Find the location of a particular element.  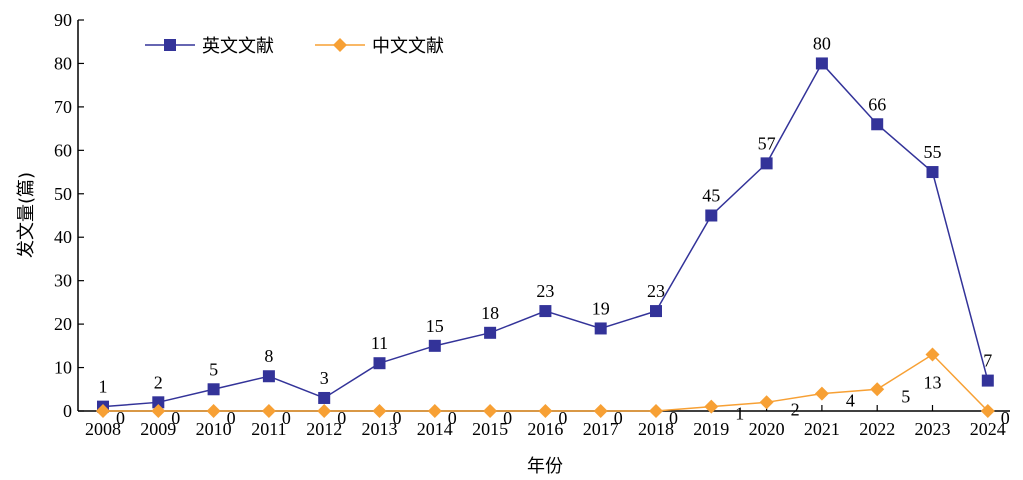

legend-label-0: 英文文献 is located at coordinates (238, 46).